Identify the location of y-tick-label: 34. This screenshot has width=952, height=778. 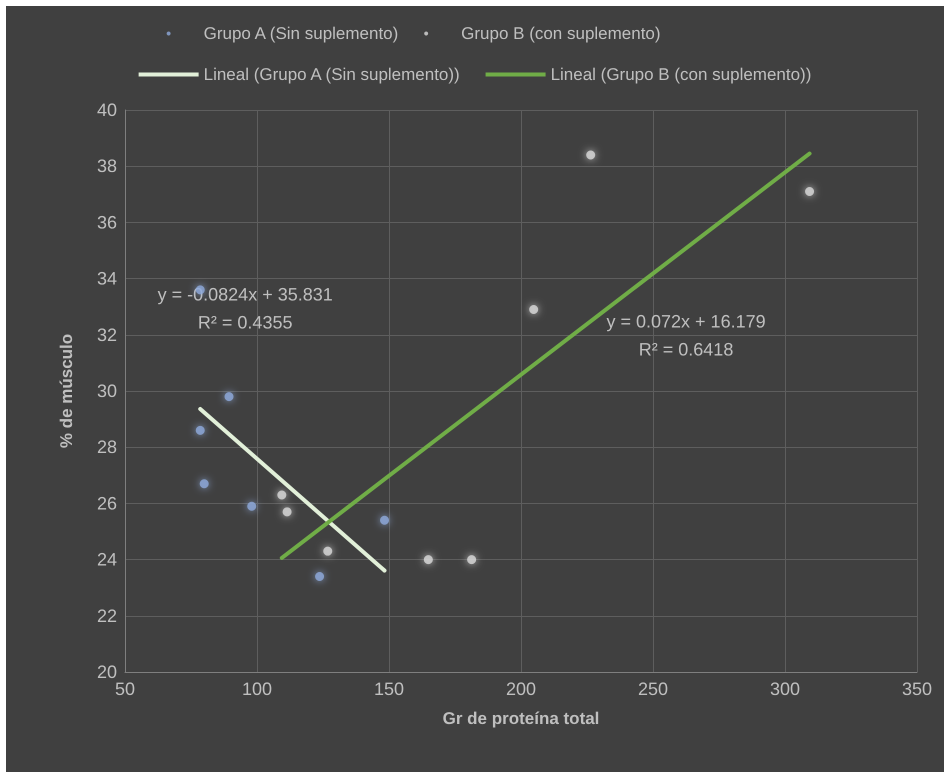
(106, 278).